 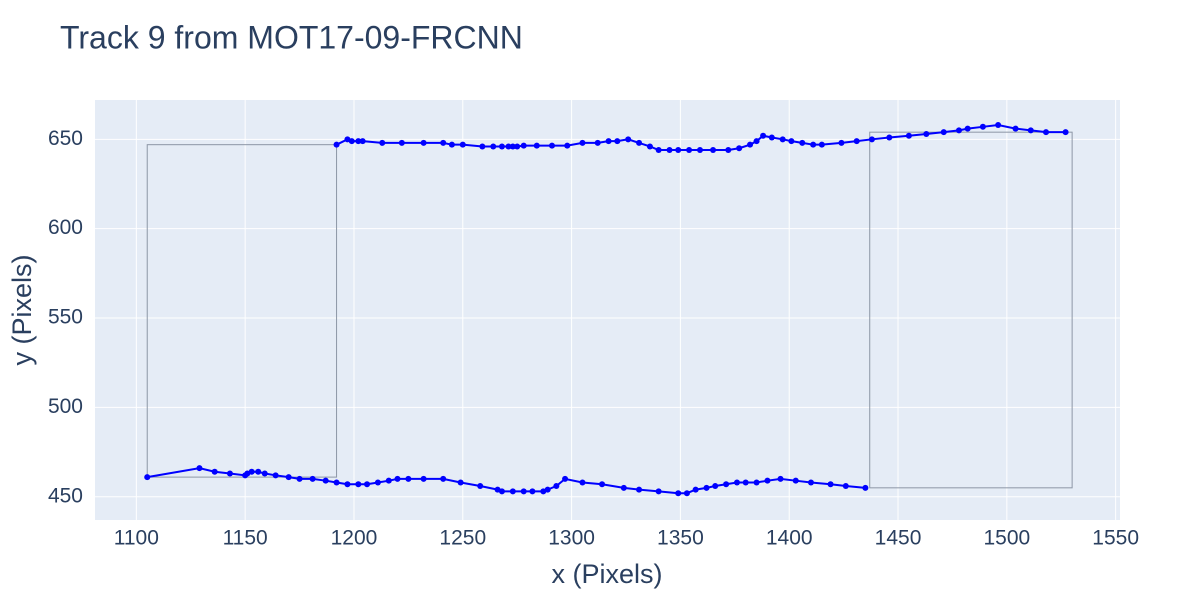 What do you see at coordinates (22, 309) in the screenshot?
I see `y-axis-title: y (Pixels)` at bounding box center [22, 309].